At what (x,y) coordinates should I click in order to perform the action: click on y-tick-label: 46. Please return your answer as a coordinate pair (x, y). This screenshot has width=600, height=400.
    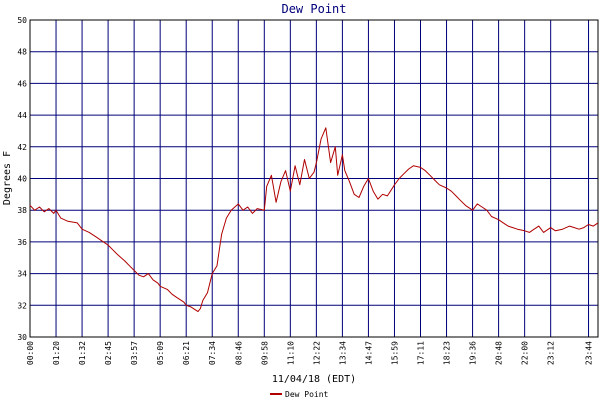
    Looking at the image, I should click on (22, 83).